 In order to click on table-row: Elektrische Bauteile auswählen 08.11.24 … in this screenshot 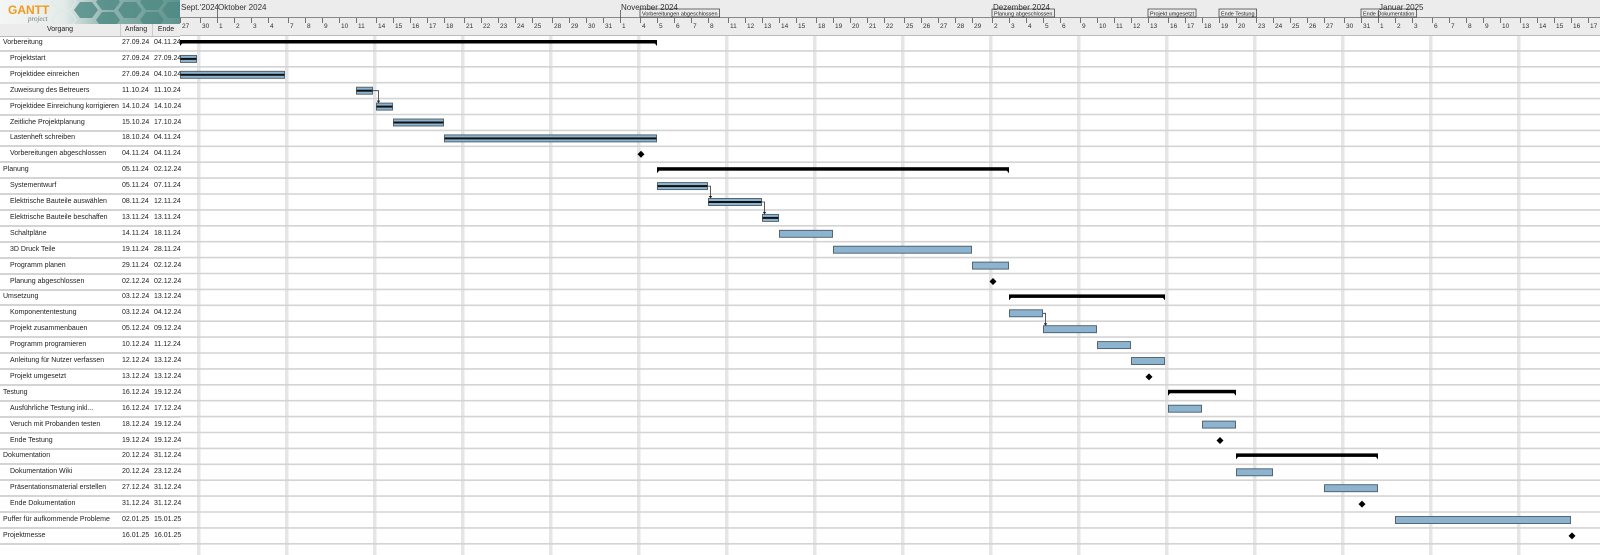, I will do `click(90, 203)`.